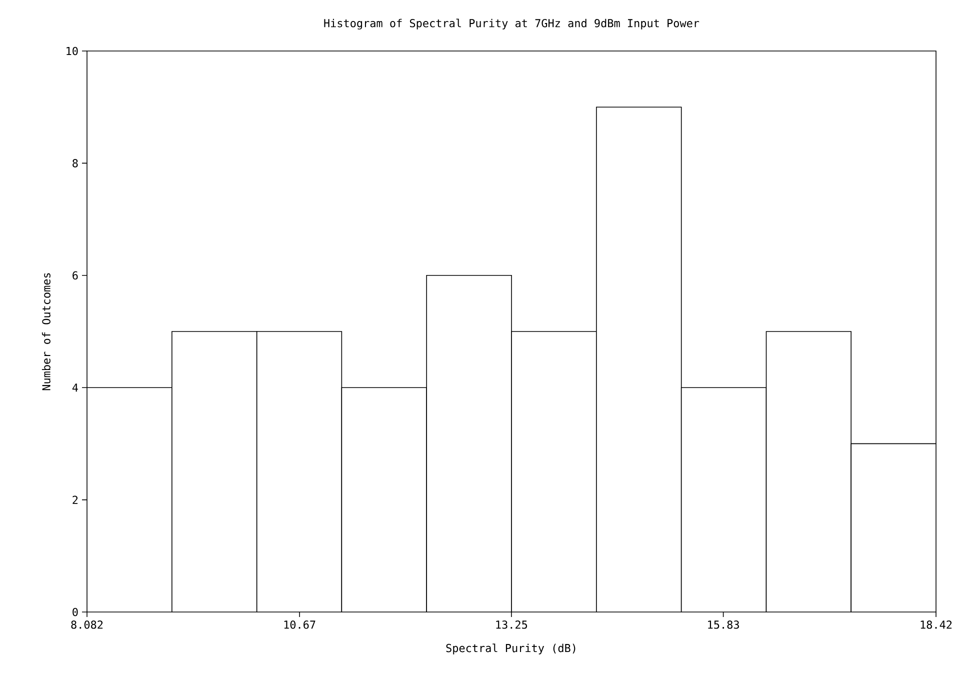  I want to click on y-tick-label: 10, so click(72, 51).